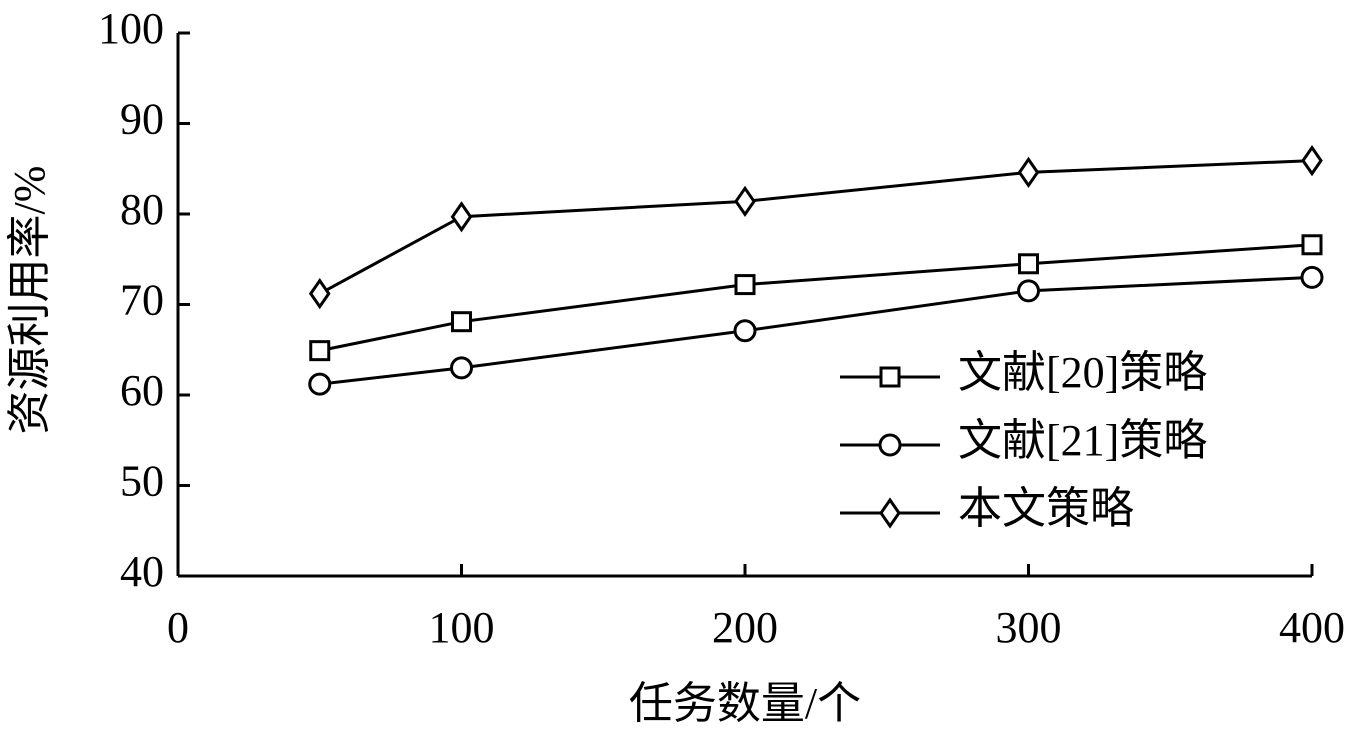 The width and height of the screenshot is (1357, 738). I want to click on legend-label: 文献[20]策略, so click(1082, 372).